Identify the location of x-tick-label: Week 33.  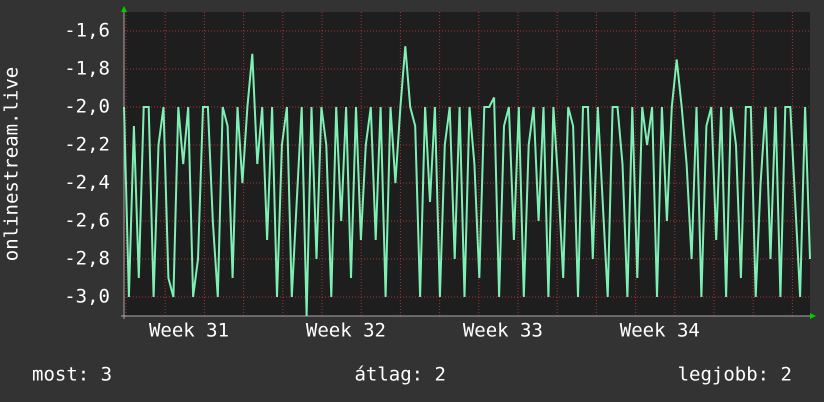
(503, 331).